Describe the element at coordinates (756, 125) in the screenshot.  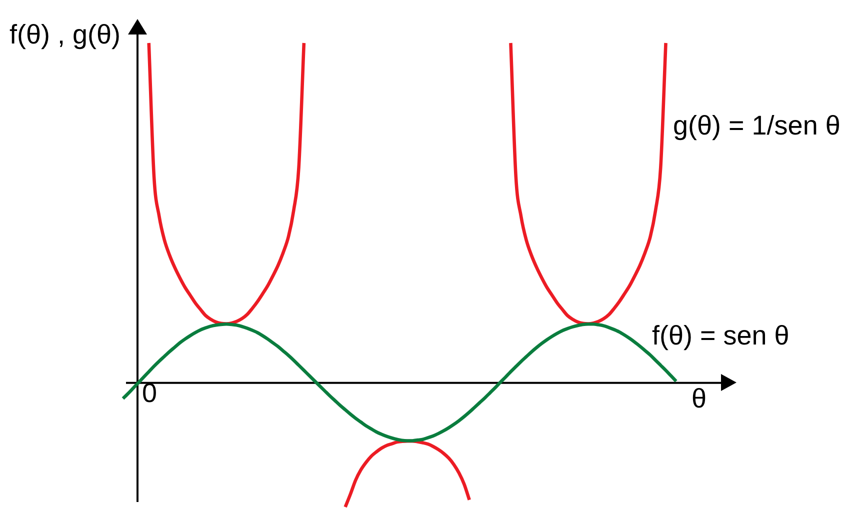
I see `series-label: g(θ) = 1/sen θ` at that location.